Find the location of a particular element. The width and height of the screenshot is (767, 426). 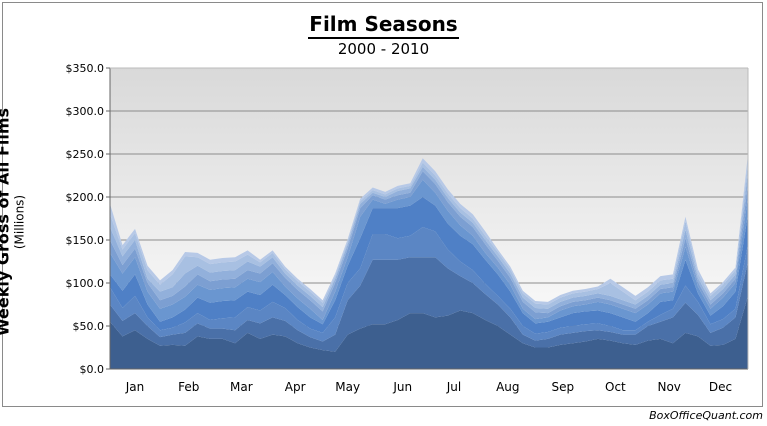

x-tick-label-feb: Feb is located at coordinates (188, 387).